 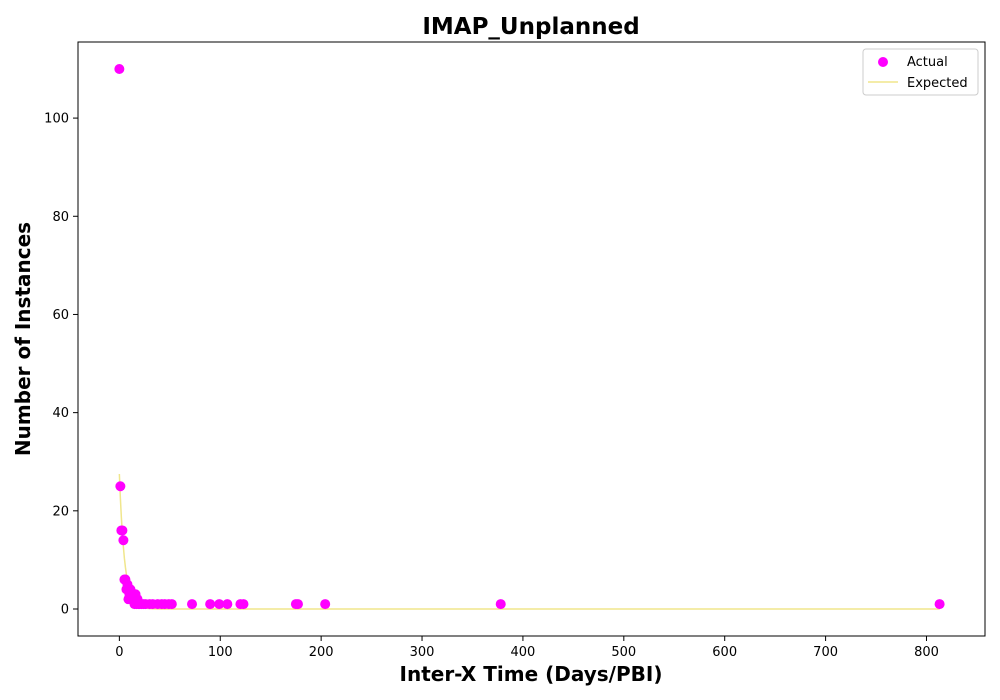 I want to click on x-tick-label: 0, so click(x=119, y=652).